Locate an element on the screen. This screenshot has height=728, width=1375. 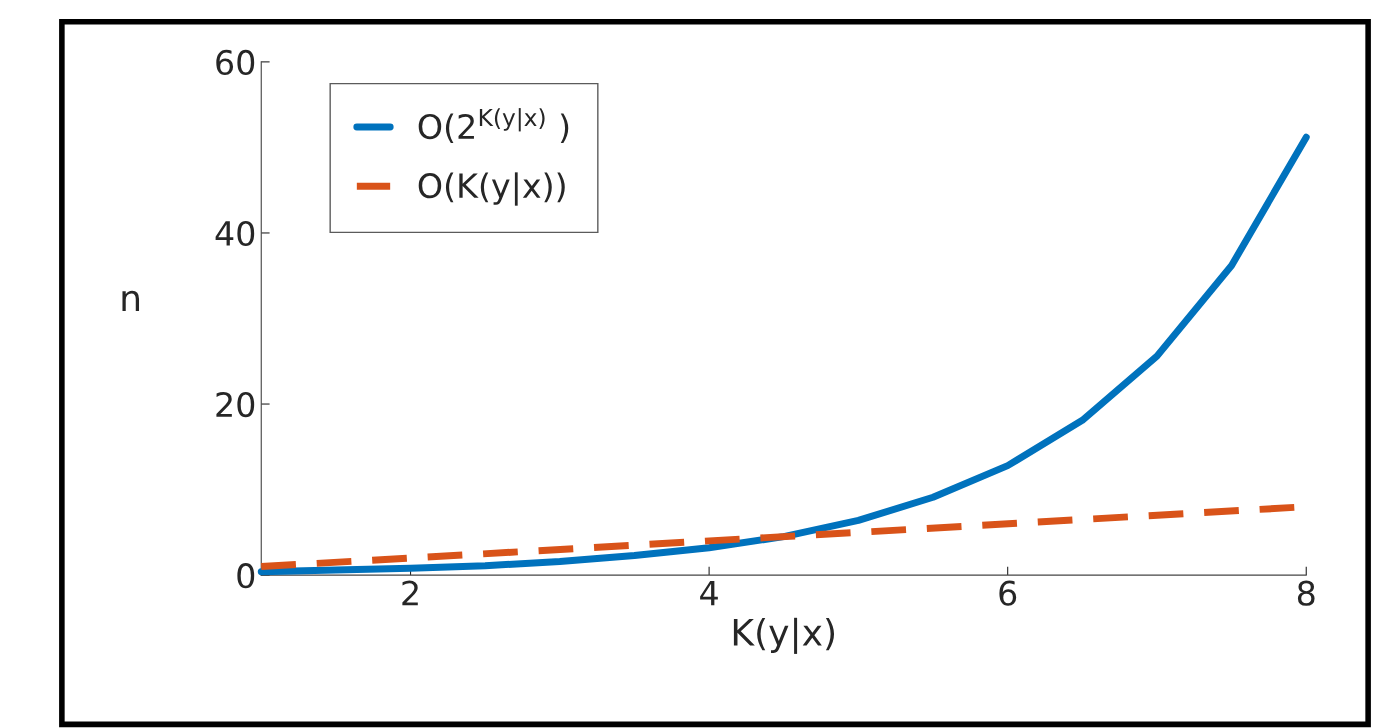
x-tick-label: 8 is located at coordinates (1306, 593).